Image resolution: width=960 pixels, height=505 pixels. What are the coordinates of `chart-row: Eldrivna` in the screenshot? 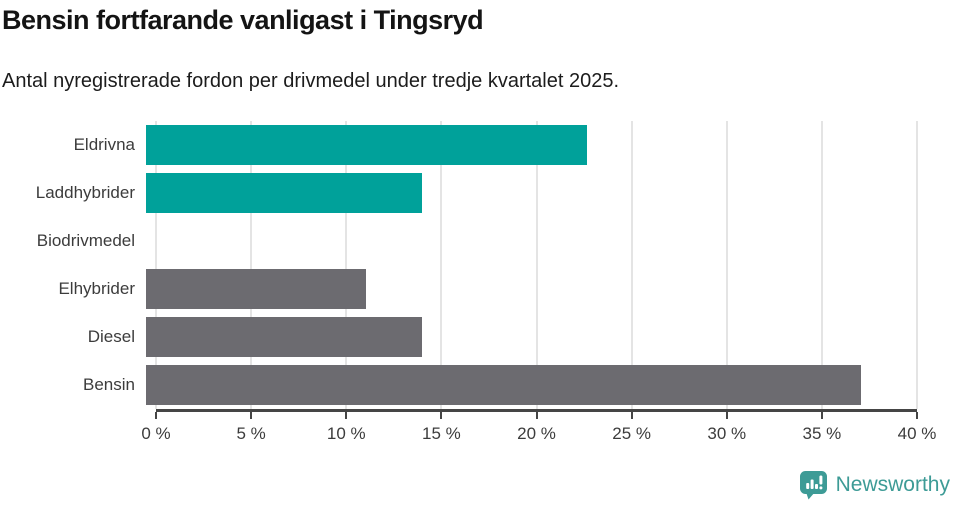 It's located at (480, 145).